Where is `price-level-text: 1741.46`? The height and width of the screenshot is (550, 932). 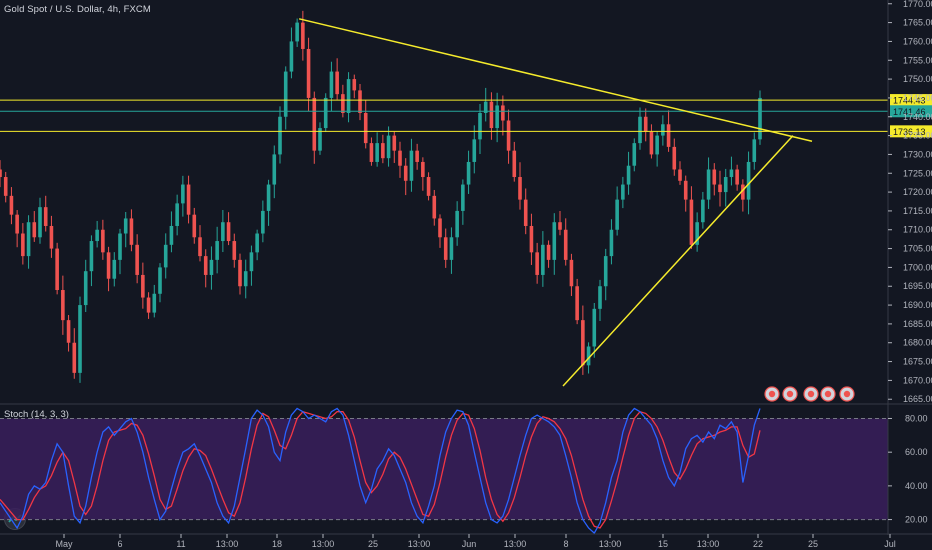 price-level-text: 1741.46 is located at coordinates (909, 112).